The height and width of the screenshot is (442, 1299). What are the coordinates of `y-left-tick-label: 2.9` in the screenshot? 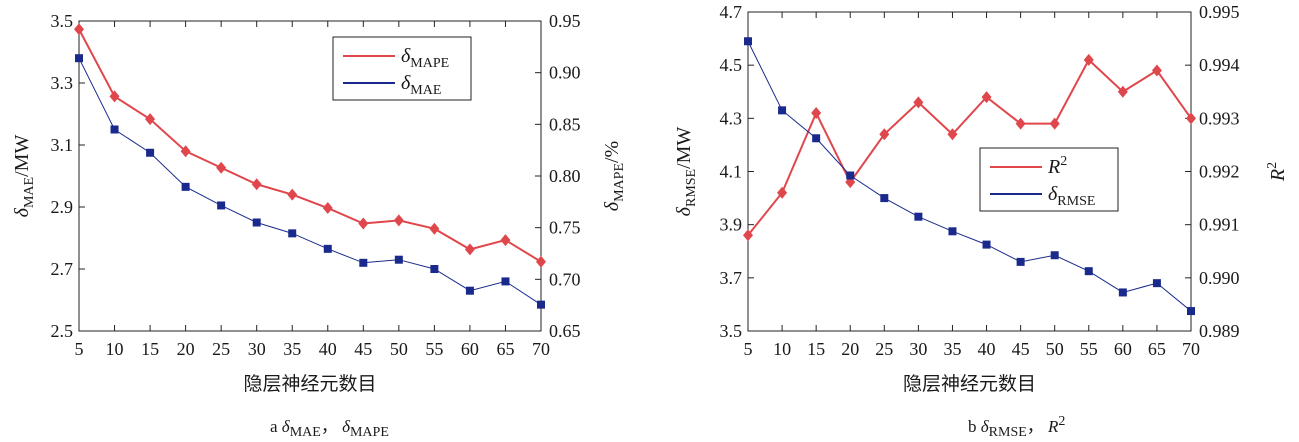 It's located at (62, 207).